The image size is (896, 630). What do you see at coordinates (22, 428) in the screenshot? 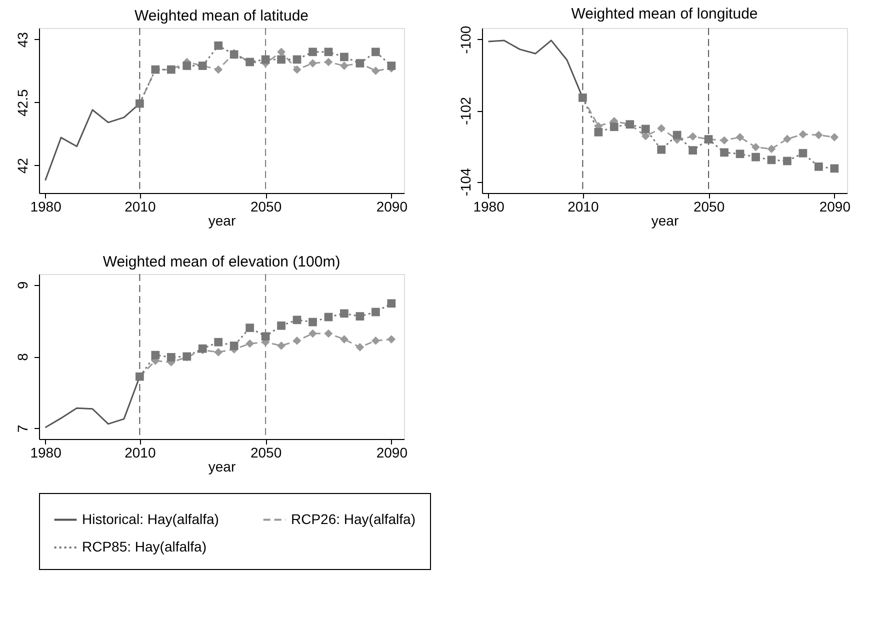
I see `y-tick-label: 7` at bounding box center [22, 428].